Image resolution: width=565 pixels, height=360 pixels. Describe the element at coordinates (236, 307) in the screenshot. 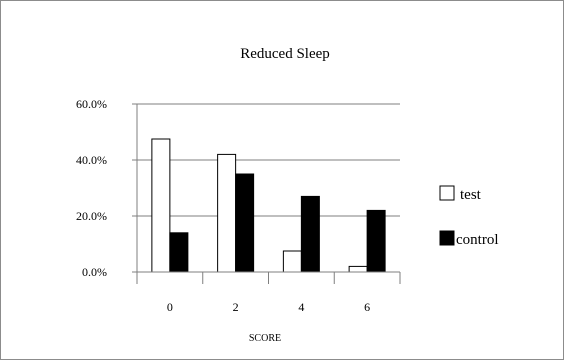

I see `x-tick-label: 2` at that location.